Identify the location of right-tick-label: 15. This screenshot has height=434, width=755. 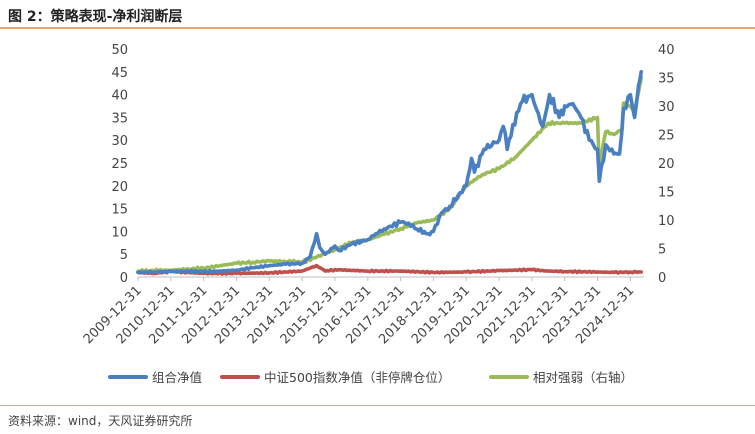
(666, 193).